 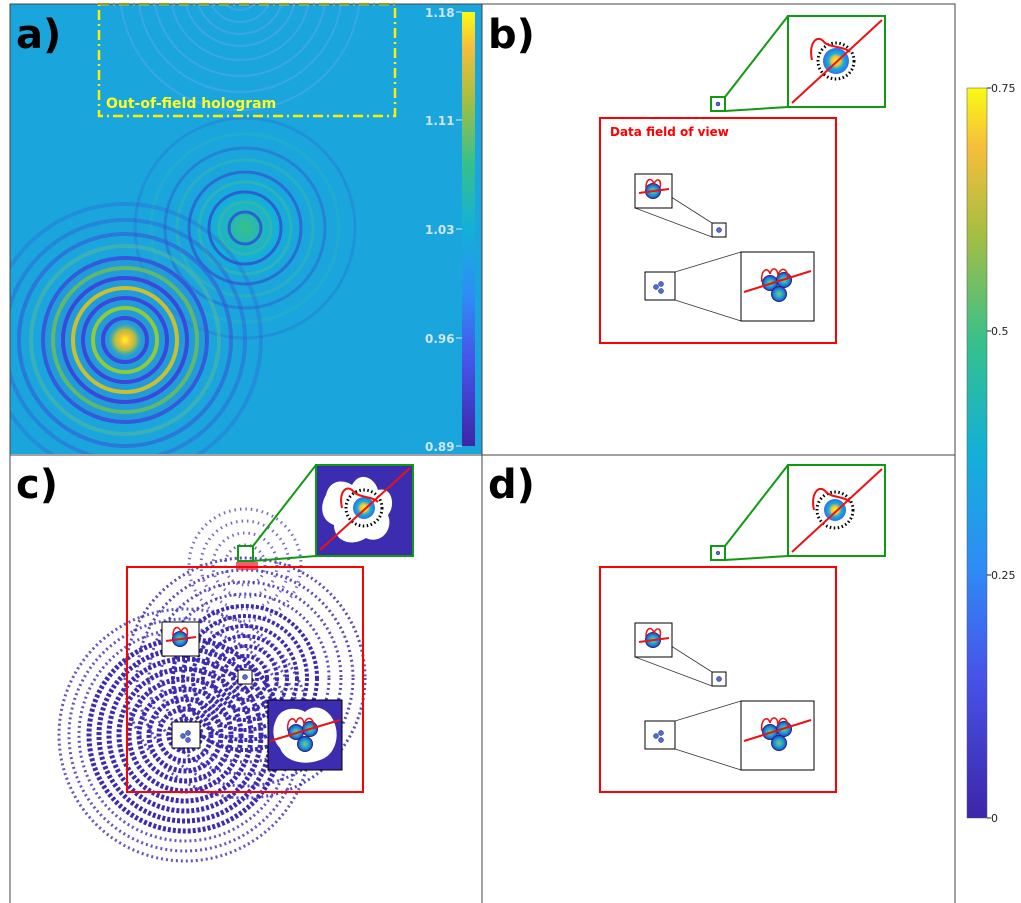 I want to click on panel-d-letter: d), so click(x=511, y=485).